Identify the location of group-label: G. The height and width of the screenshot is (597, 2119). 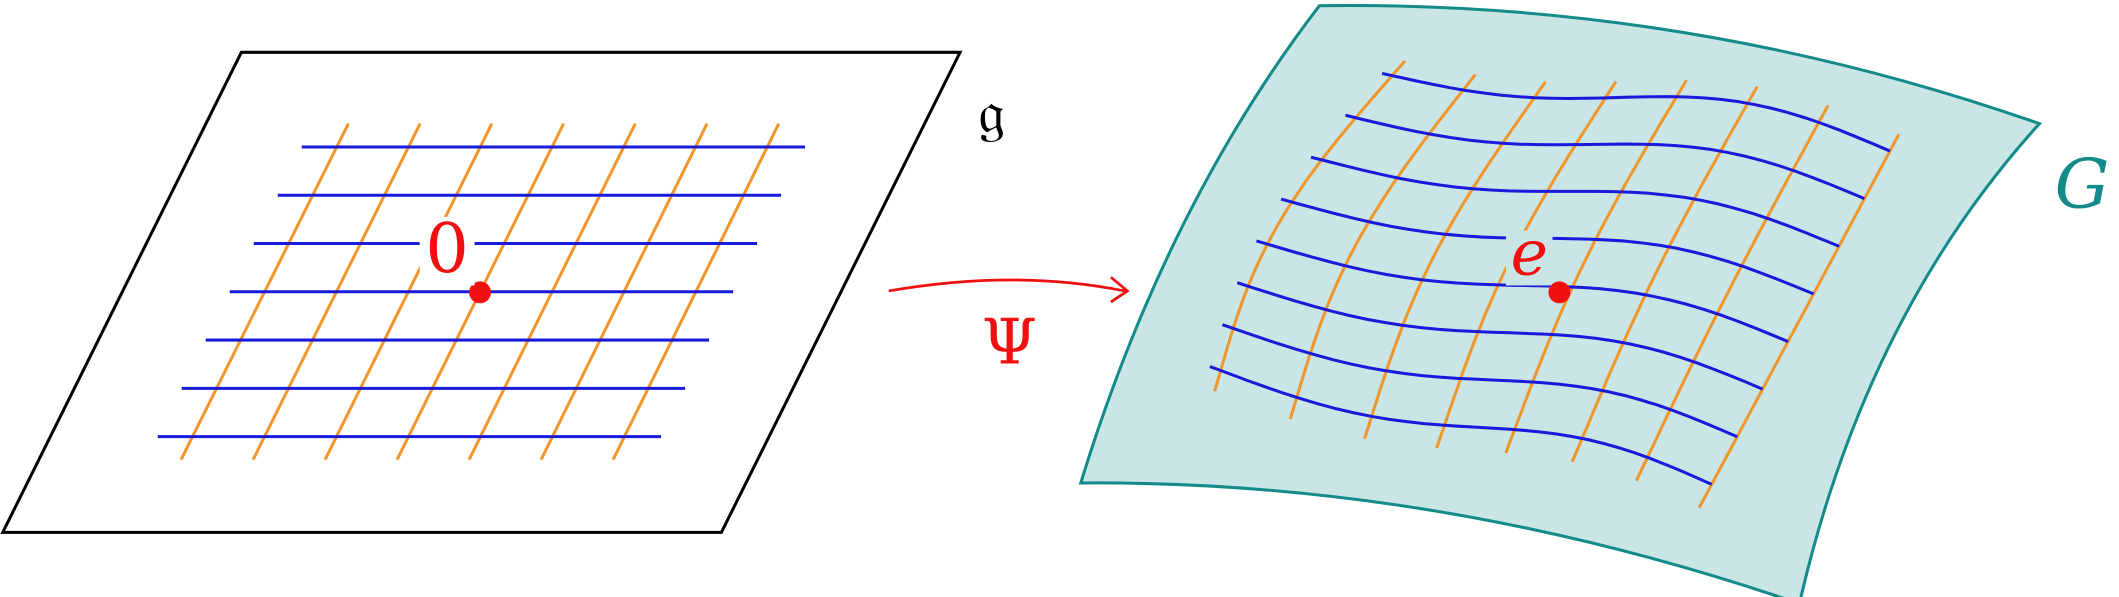
(2082, 184).